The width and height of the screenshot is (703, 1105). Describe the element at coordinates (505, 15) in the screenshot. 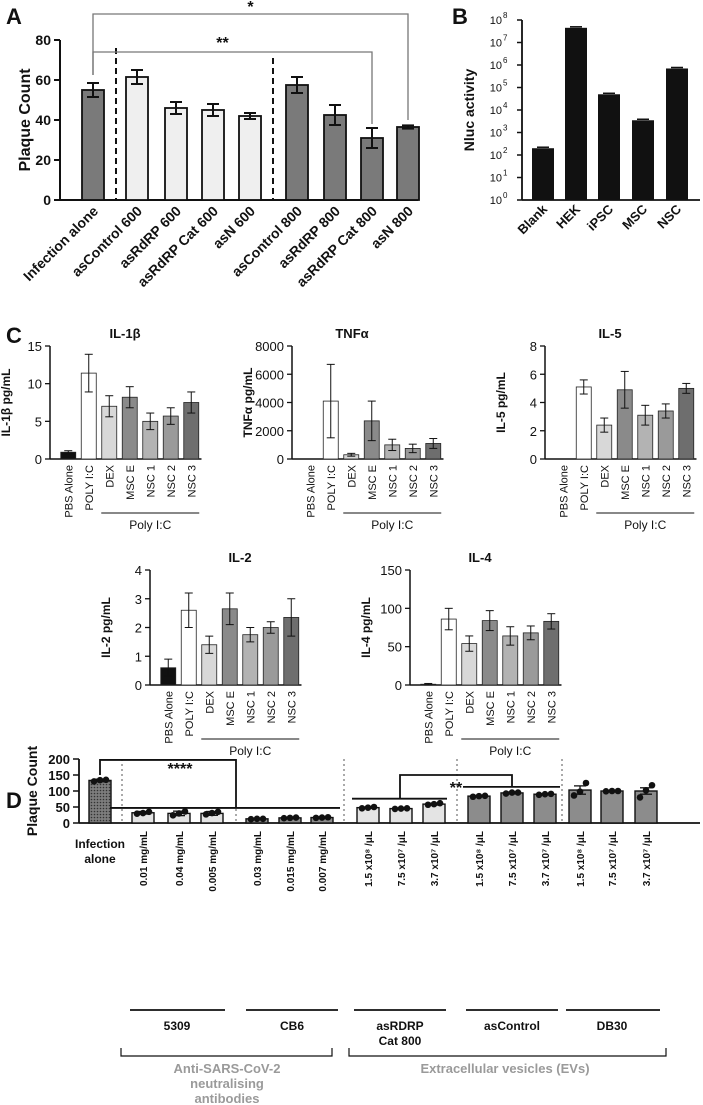

I see `b-ytick-exp: 8` at that location.